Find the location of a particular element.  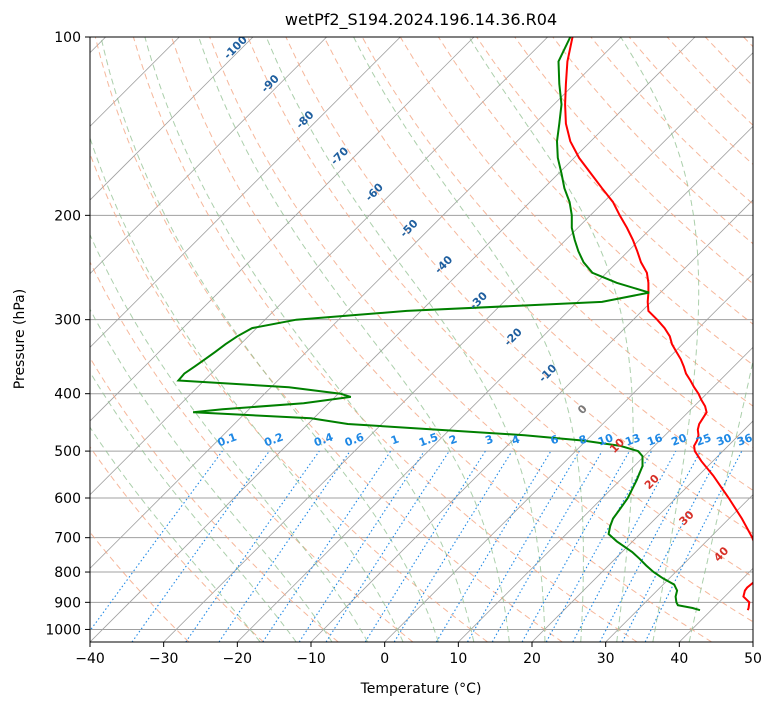

y-tick-label: 500 is located at coordinates (67, 452).